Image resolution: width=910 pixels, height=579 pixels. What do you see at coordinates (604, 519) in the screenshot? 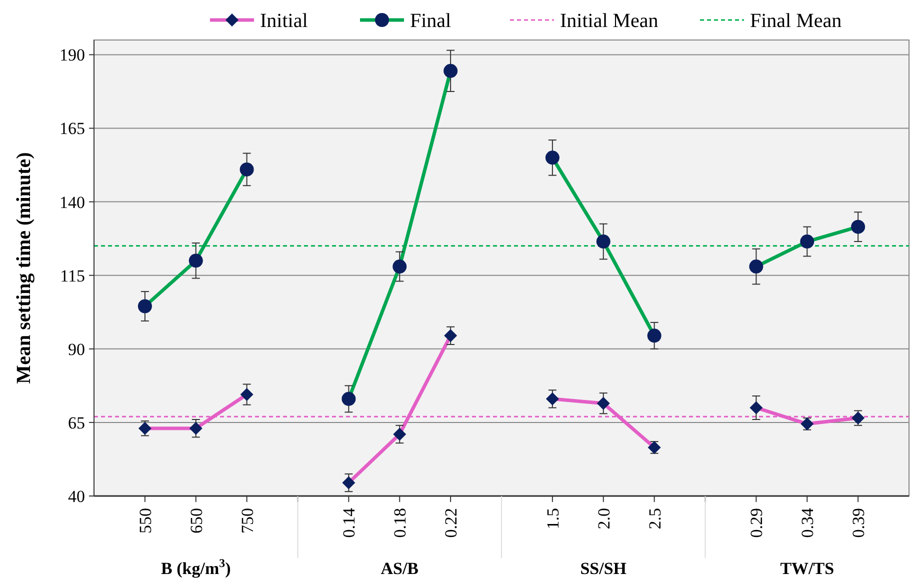
I see `x-tick-label: 2.0` at bounding box center [604, 519].